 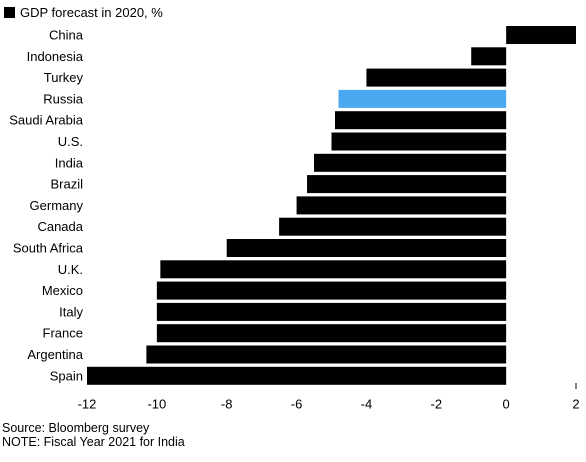 What do you see at coordinates (9, 12) in the screenshot?
I see `legend-swatch` at bounding box center [9, 12].